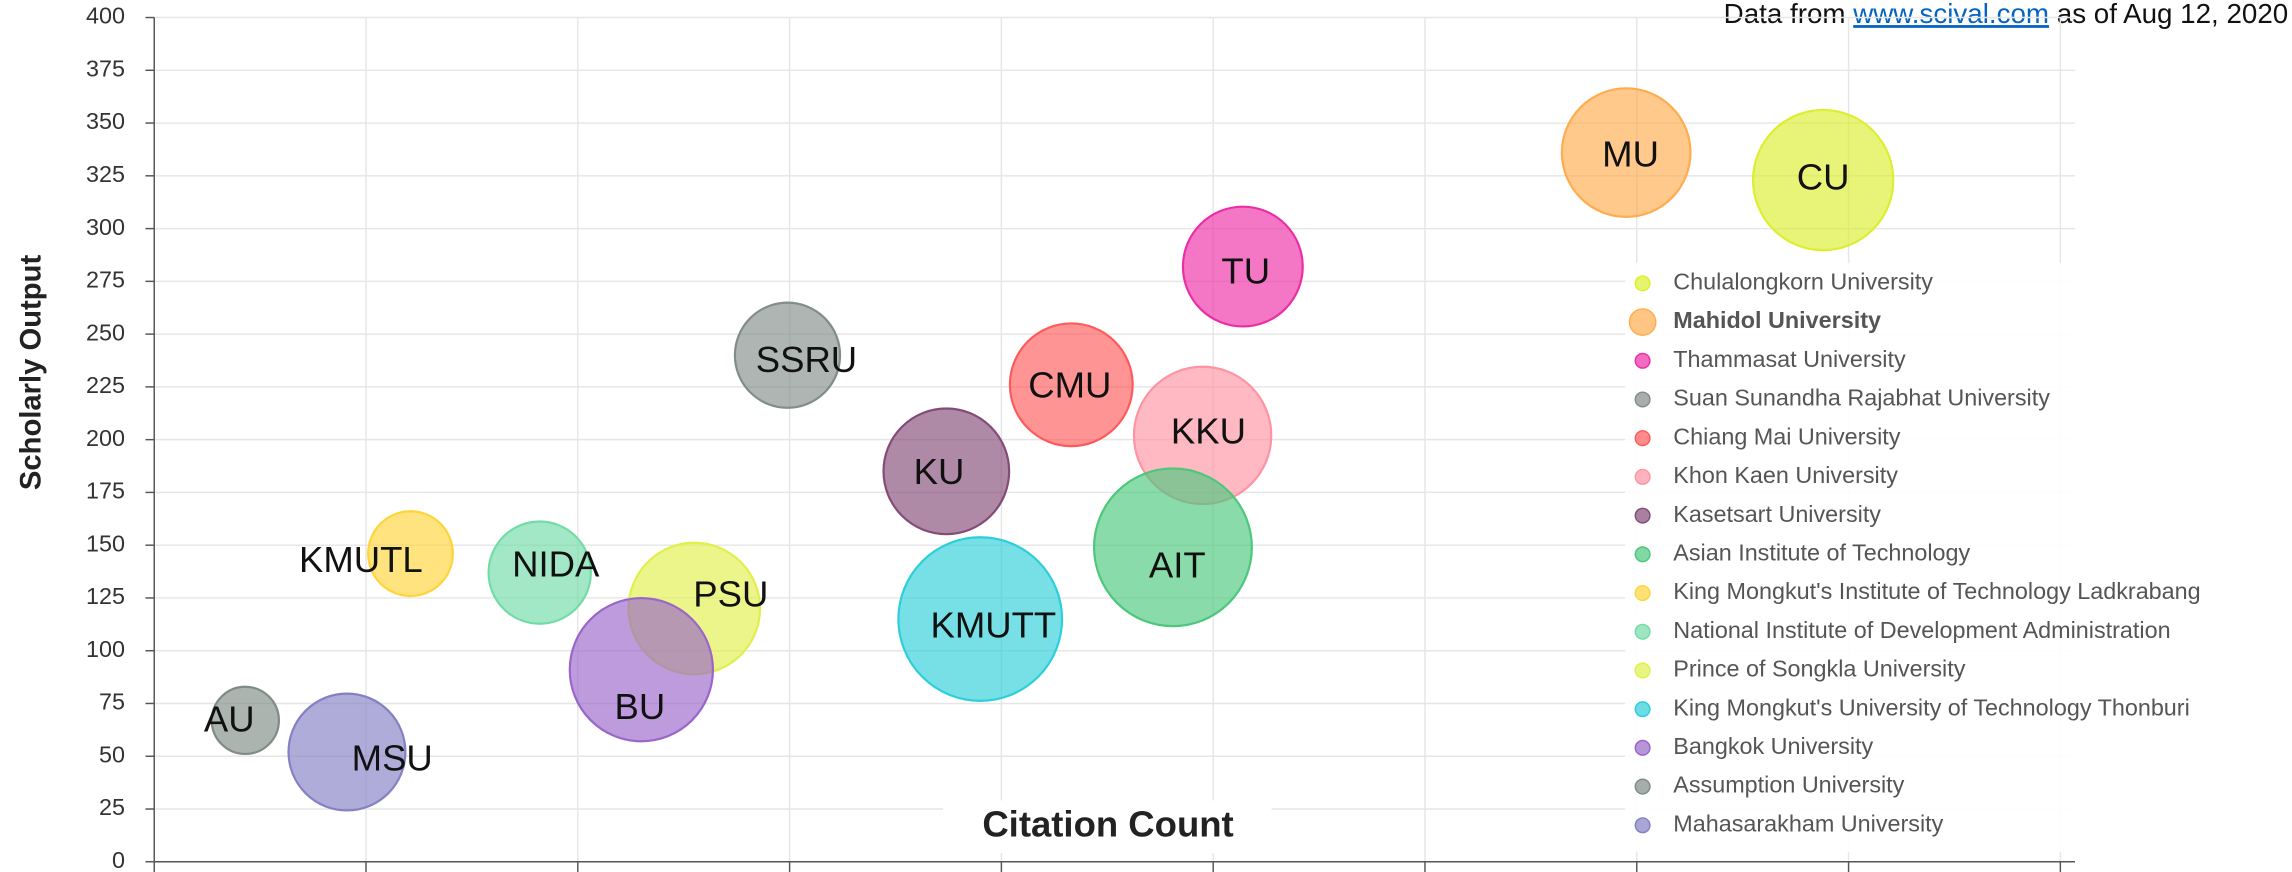 The height and width of the screenshot is (872, 2292). What do you see at coordinates (1861, 398) in the screenshot?
I see `legend-entry: Suan Sunandha Rajabhat University` at bounding box center [1861, 398].